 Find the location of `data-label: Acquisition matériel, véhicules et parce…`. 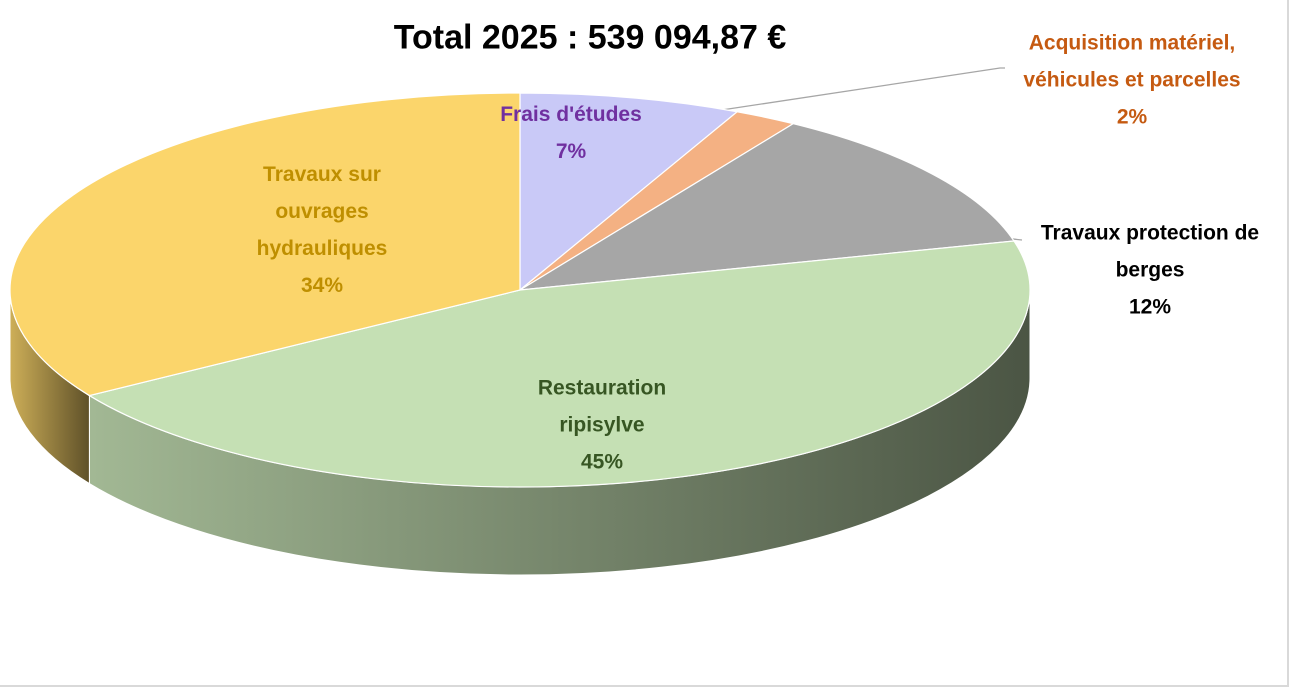

data-label: Acquisition matériel, véhicules et parce… is located at coordinates (1132, 80).